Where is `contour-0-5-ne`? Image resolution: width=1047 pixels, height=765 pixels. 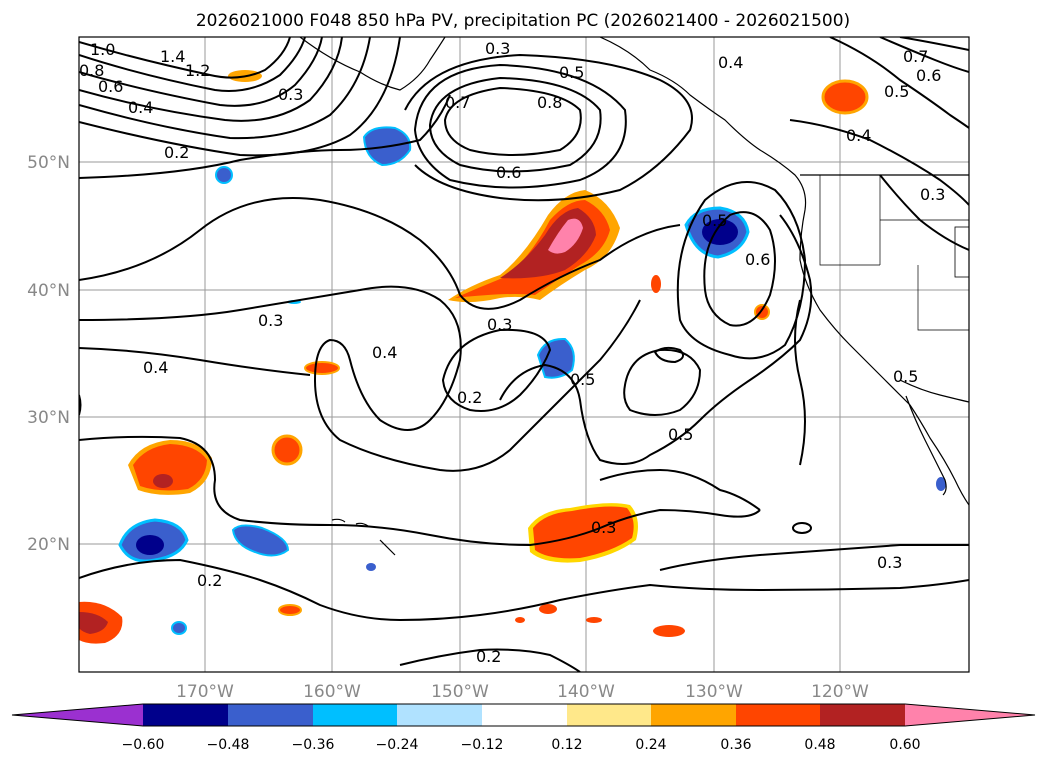
contour-0-5-ne is located at coordinates (899, 83).